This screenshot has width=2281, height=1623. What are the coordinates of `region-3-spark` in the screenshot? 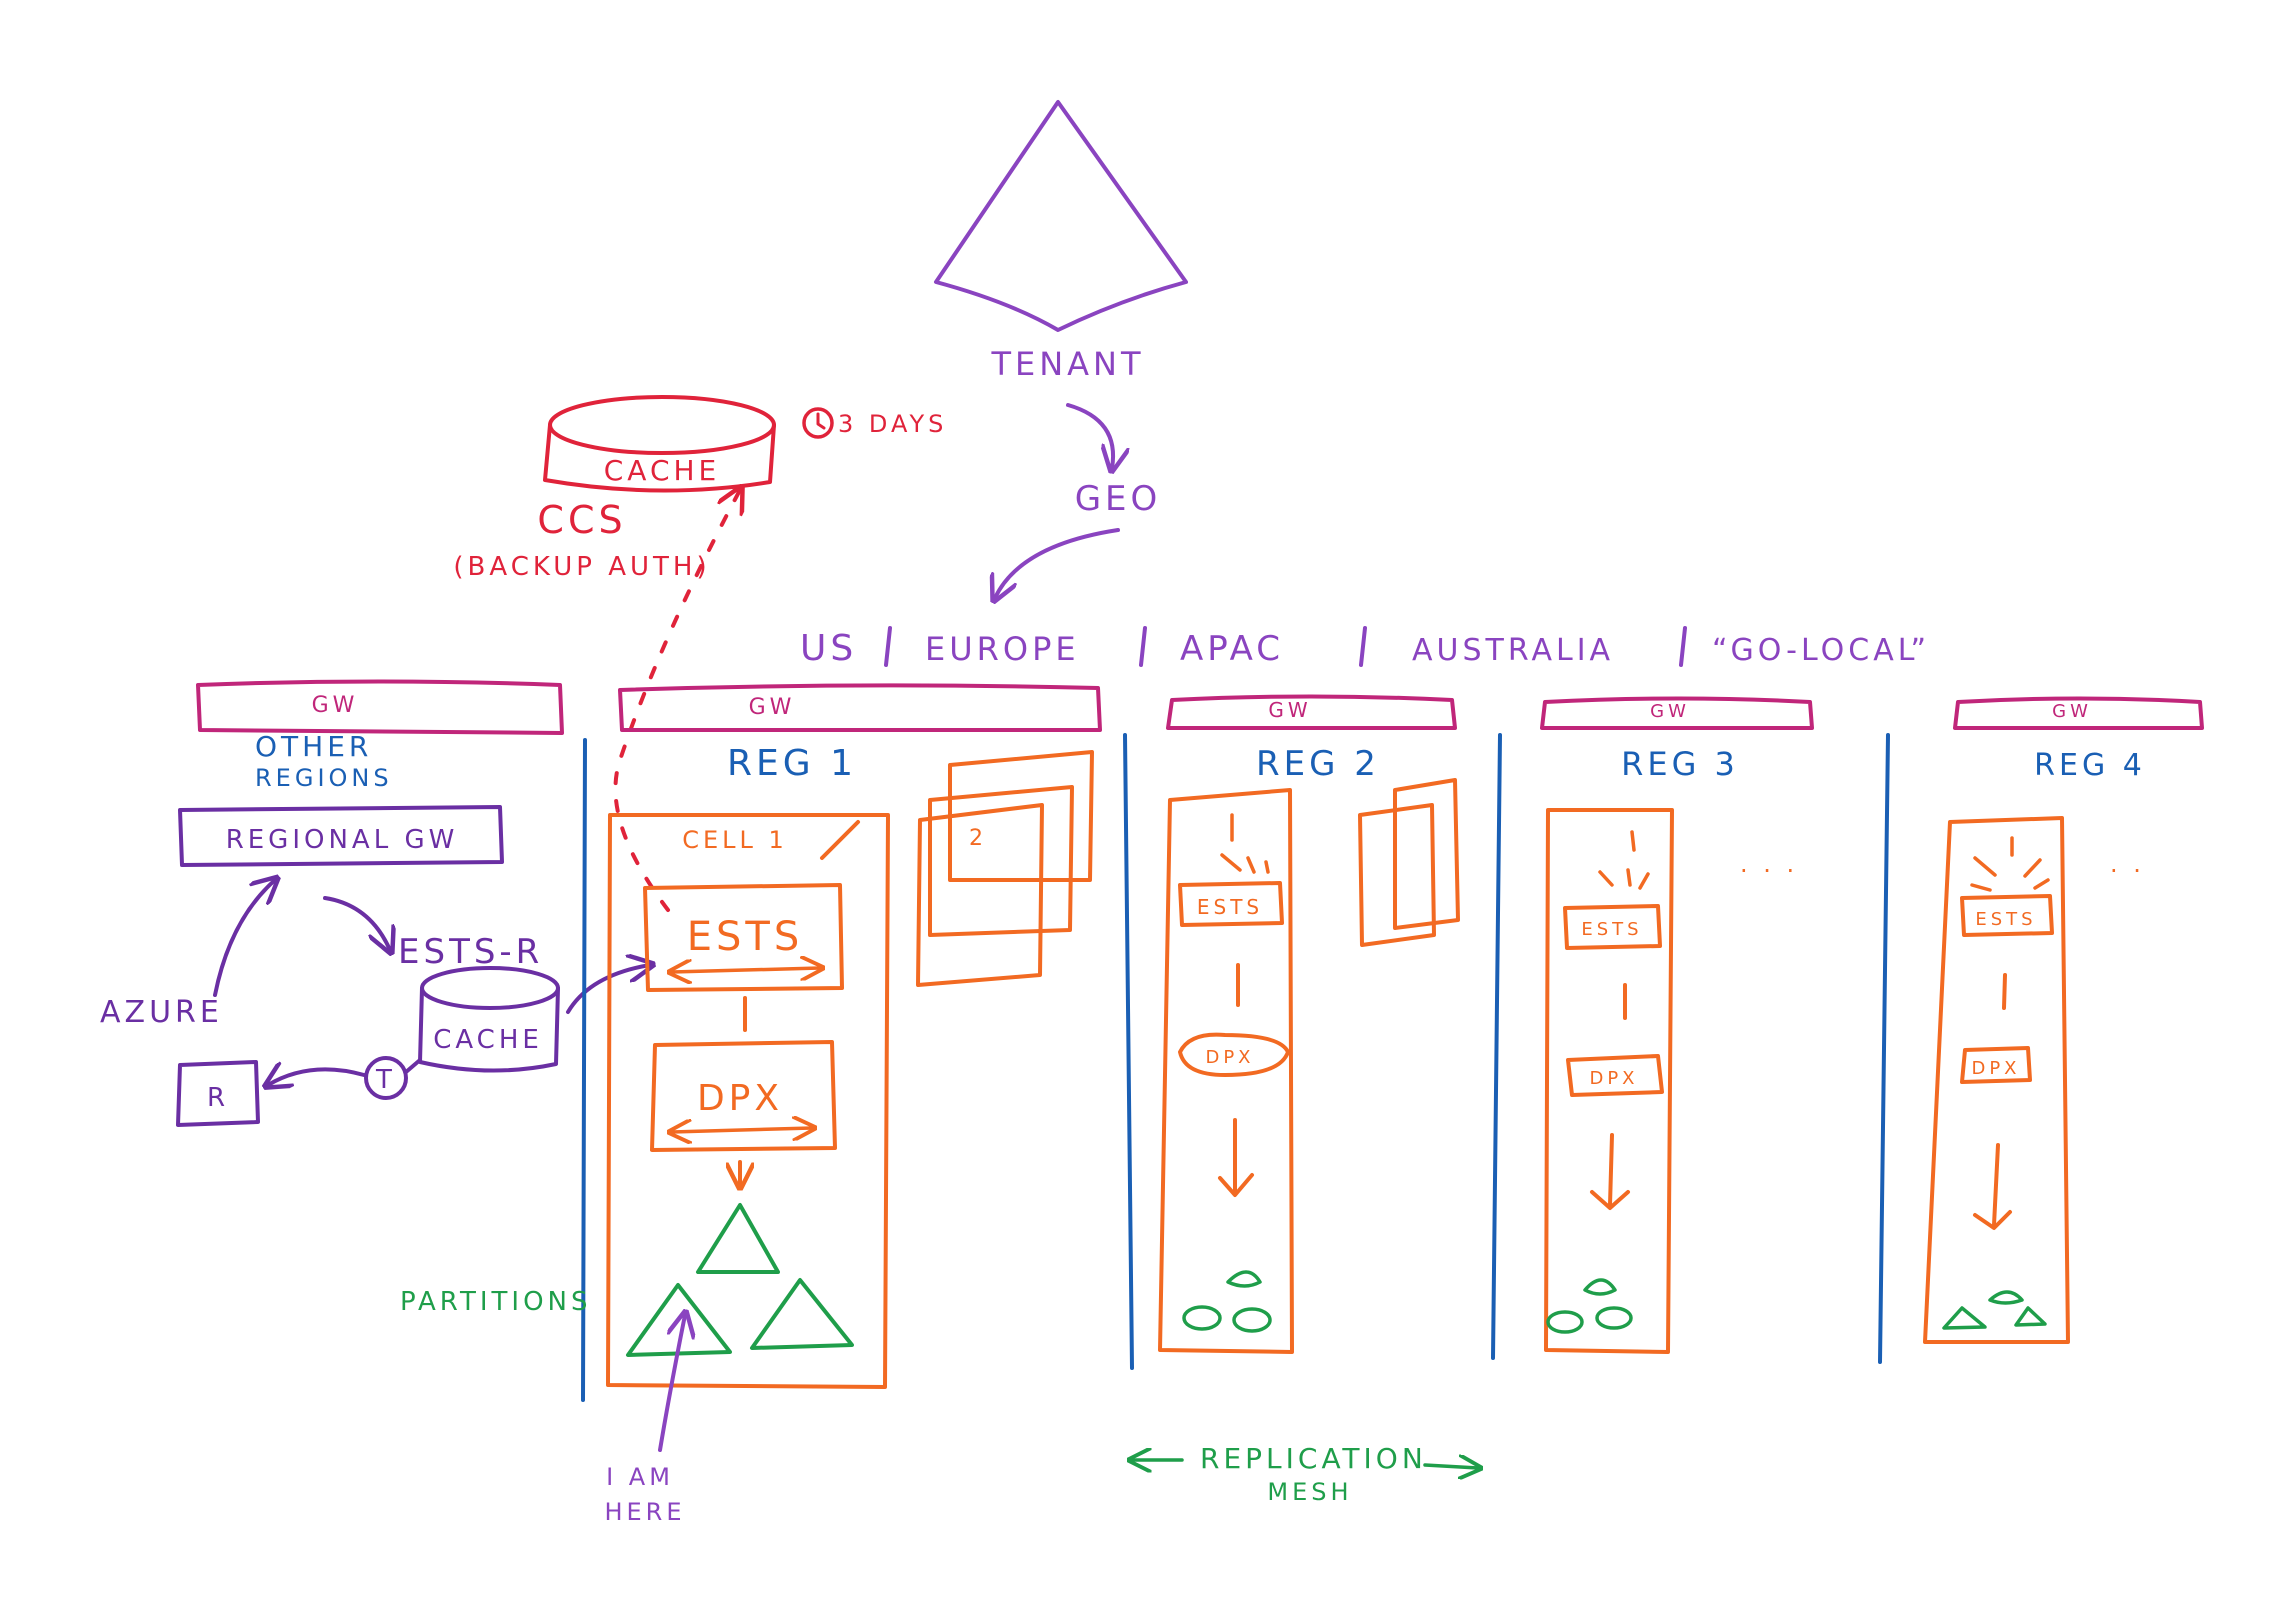 It's located at (1633, 841).